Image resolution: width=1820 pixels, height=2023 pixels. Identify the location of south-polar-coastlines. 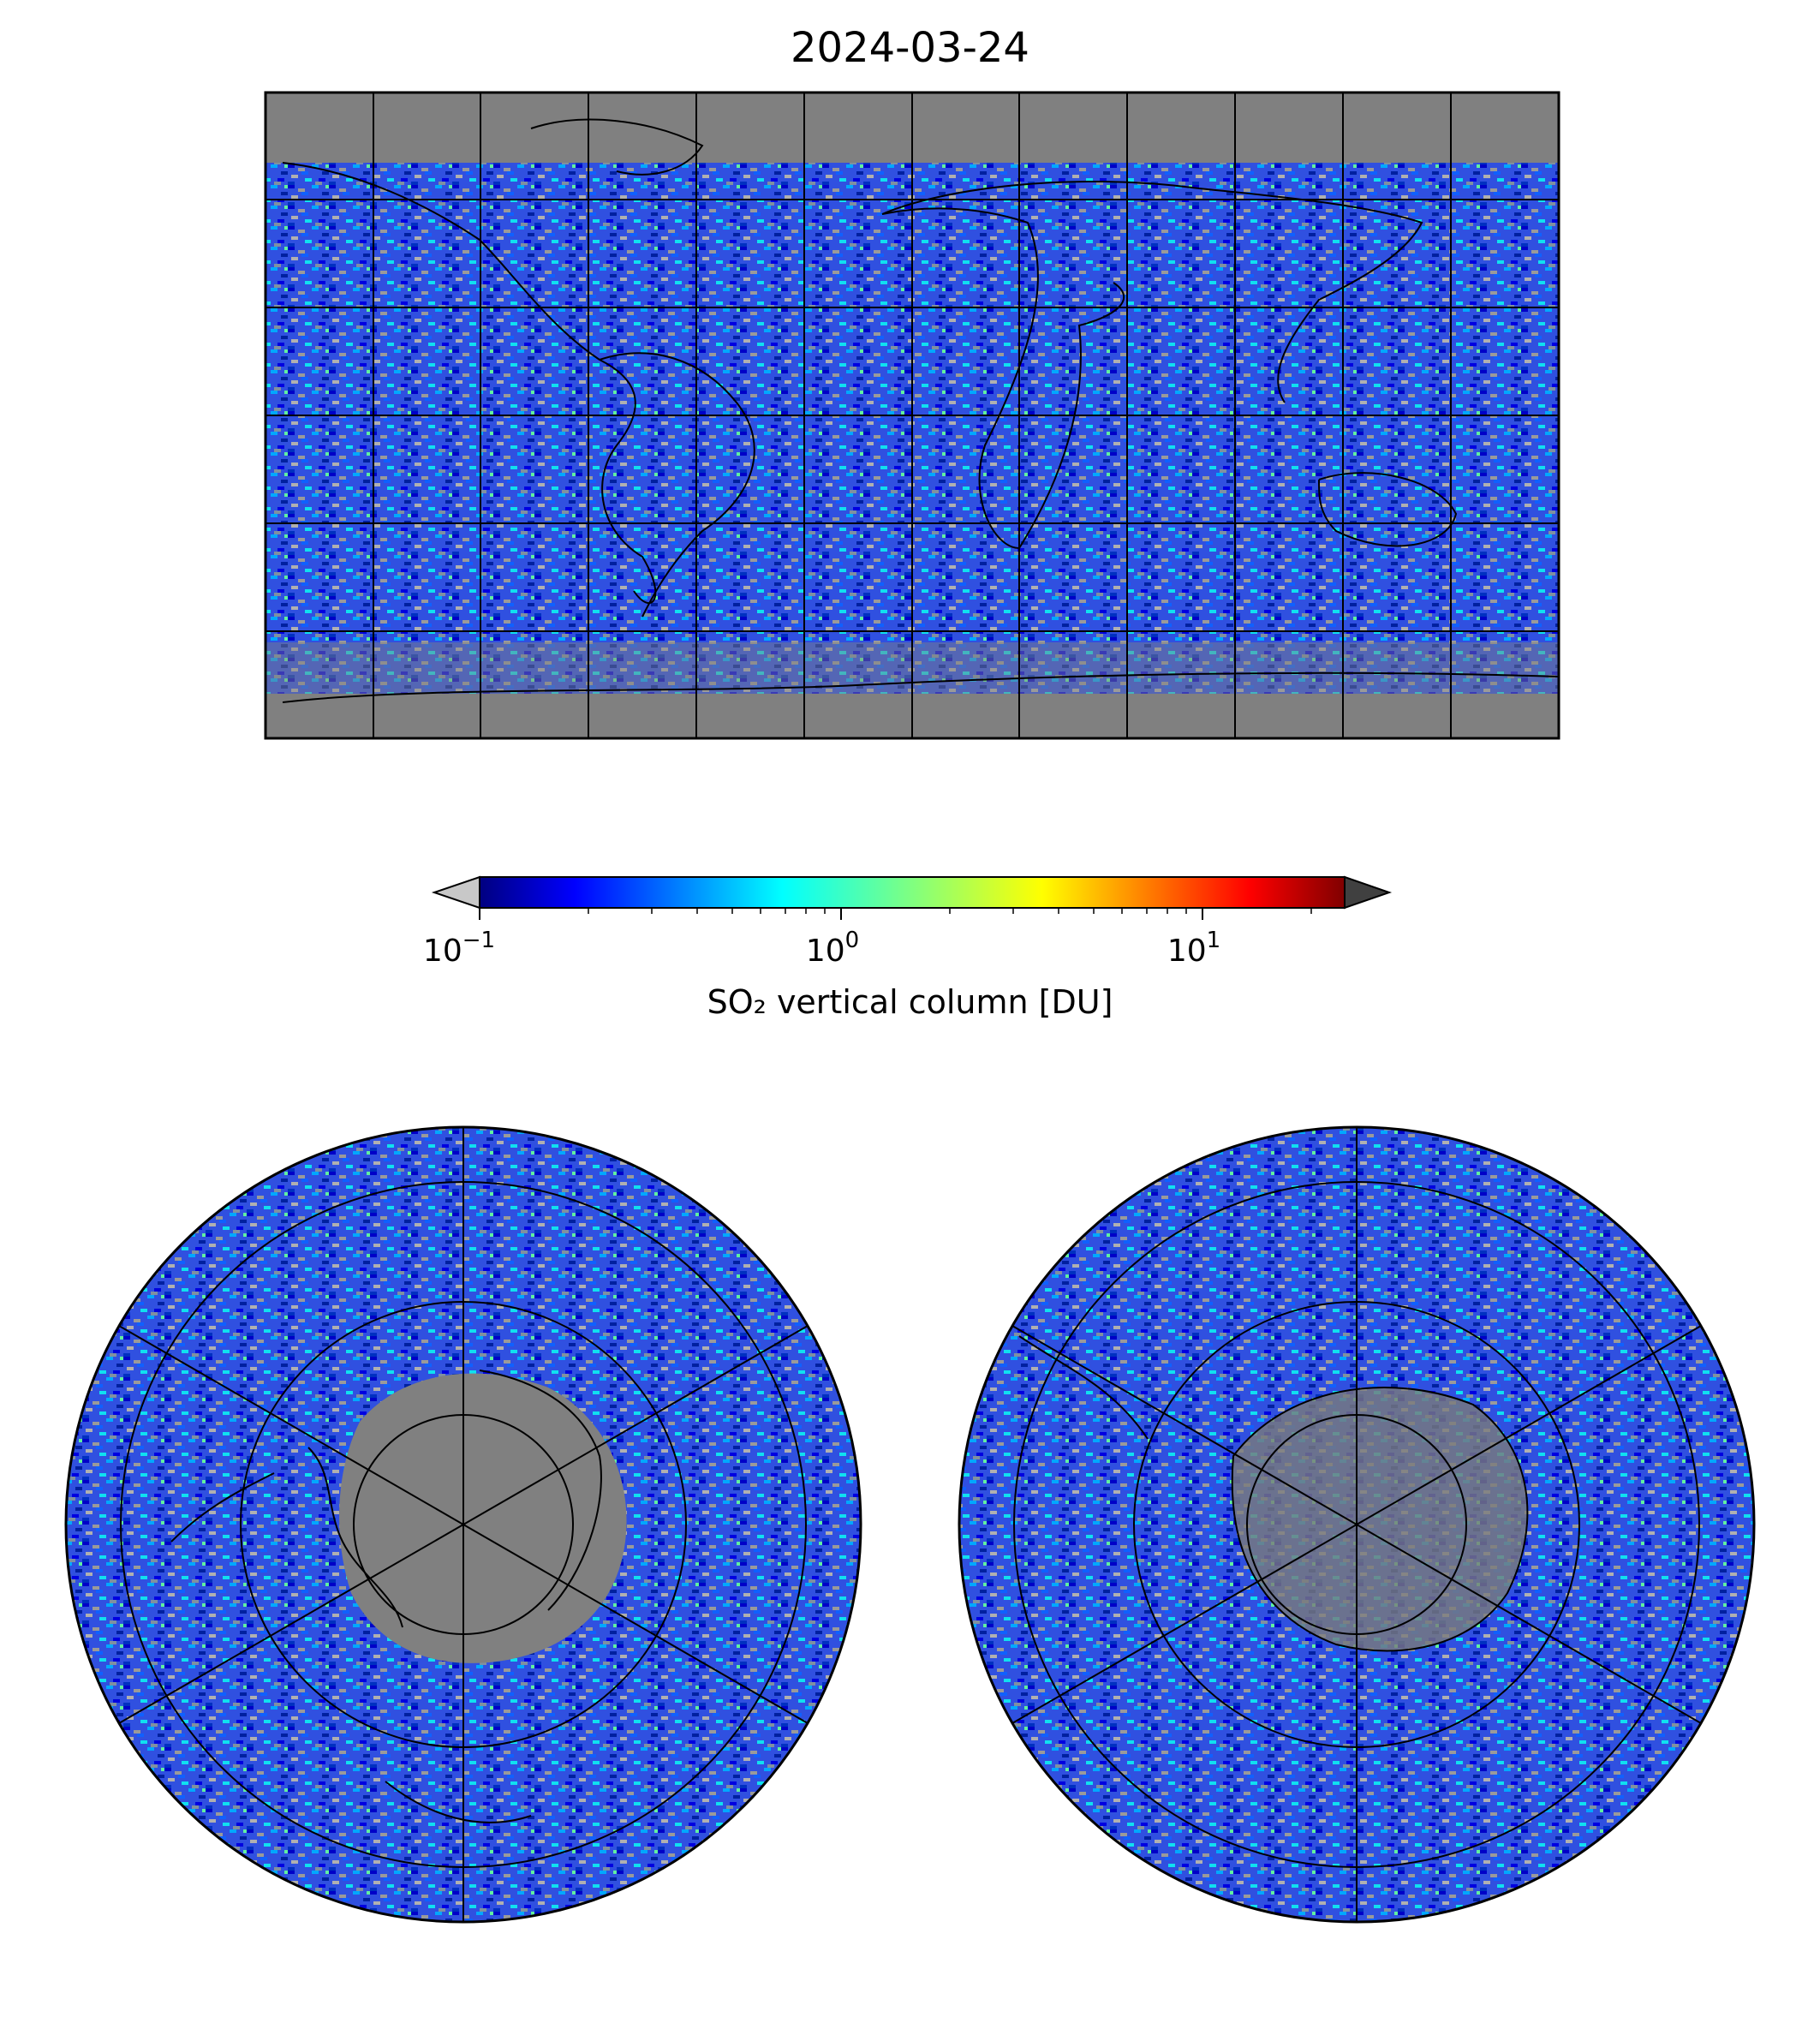
(1273, 1493).